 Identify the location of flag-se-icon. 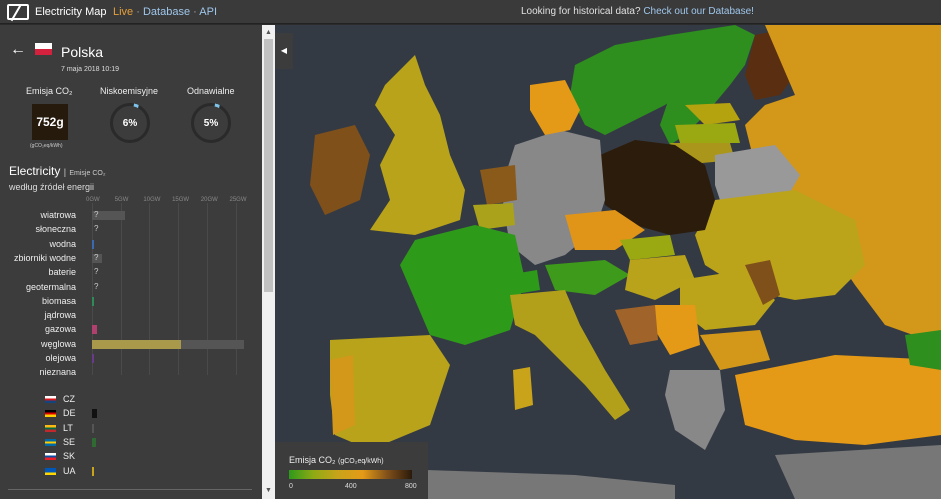
(50, 442).